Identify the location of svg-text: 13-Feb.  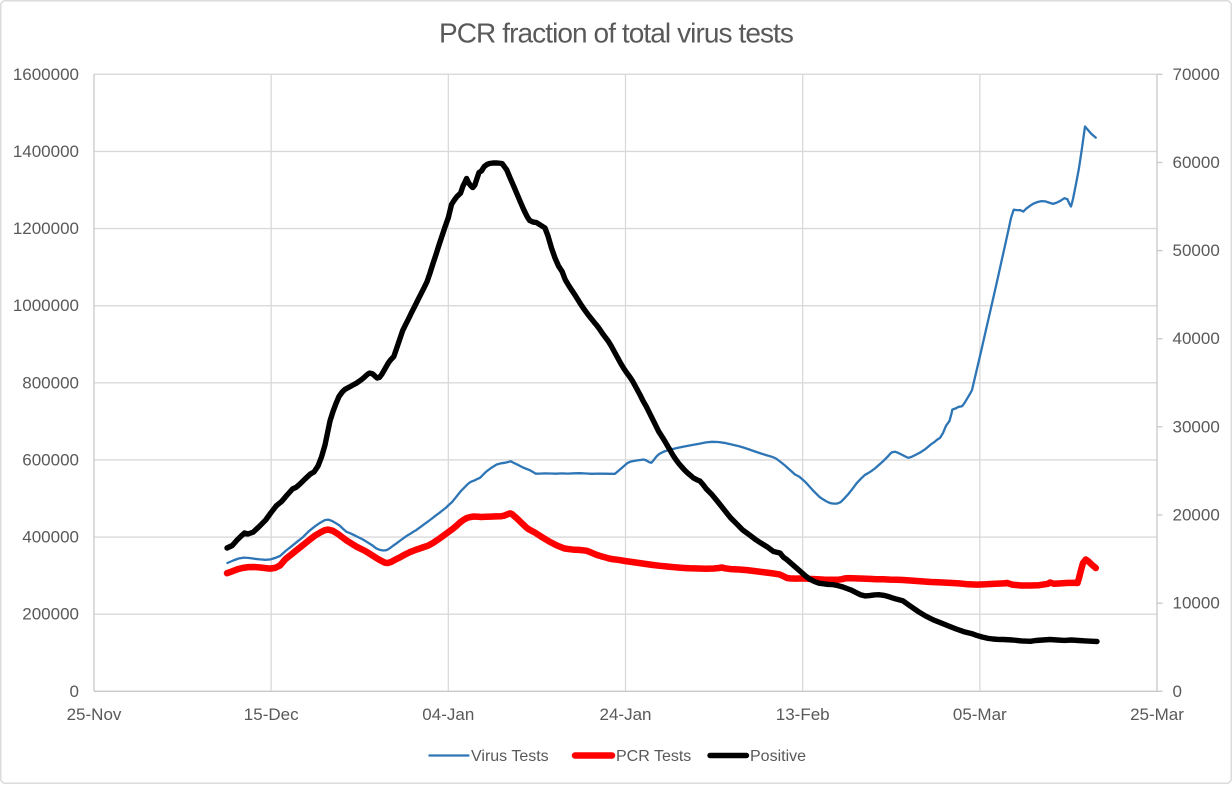
(803, 714).